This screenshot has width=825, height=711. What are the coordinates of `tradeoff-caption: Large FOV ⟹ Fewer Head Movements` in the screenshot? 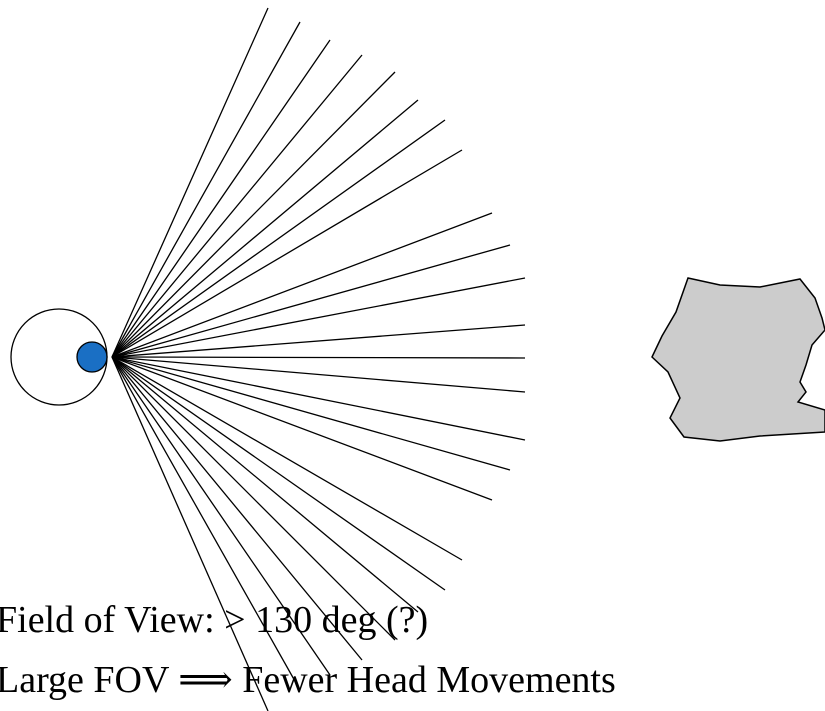 It's located at (308, 680).